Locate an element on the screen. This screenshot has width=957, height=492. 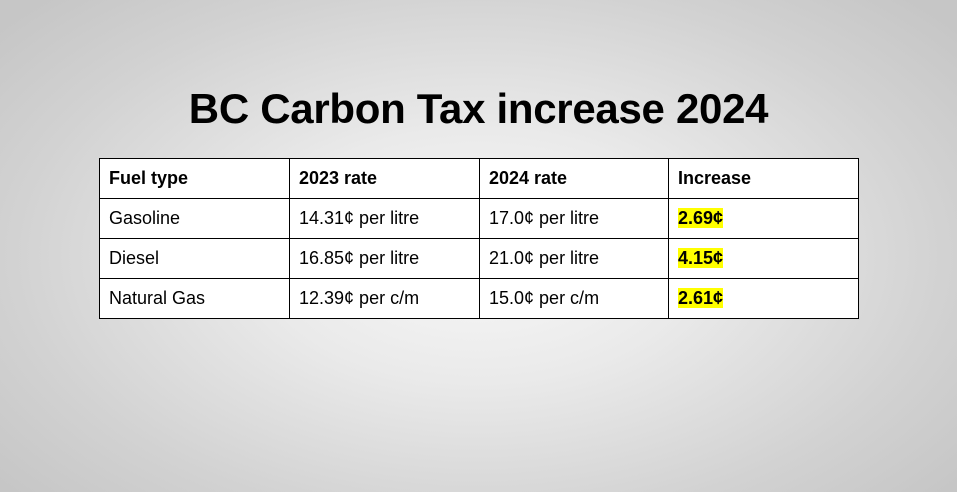
table-header-row: Fuel type 2023 rate 2024 rate Increase is located at coordinates (479, 178).